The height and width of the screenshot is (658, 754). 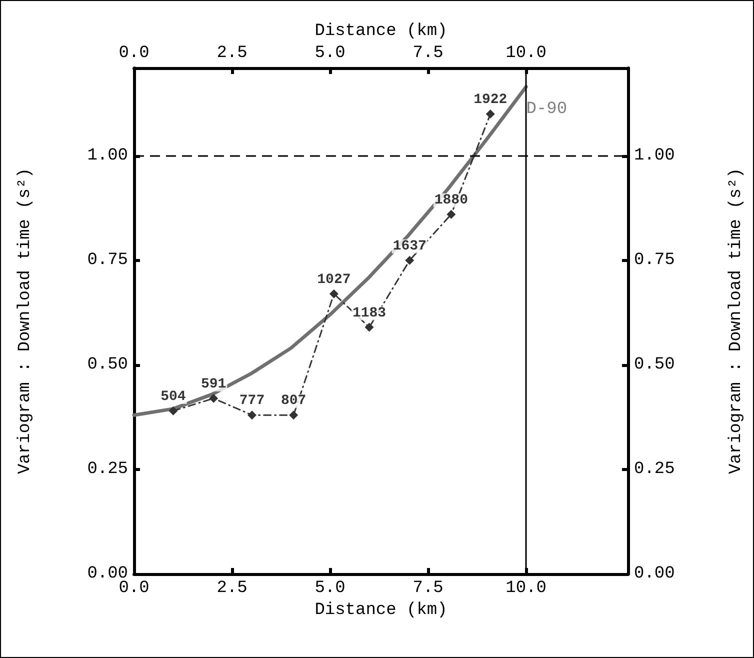 What do you see at coordinates (213, 384) in the screenshot?
I see `annotation: 591` at bounding box center [213, 384].